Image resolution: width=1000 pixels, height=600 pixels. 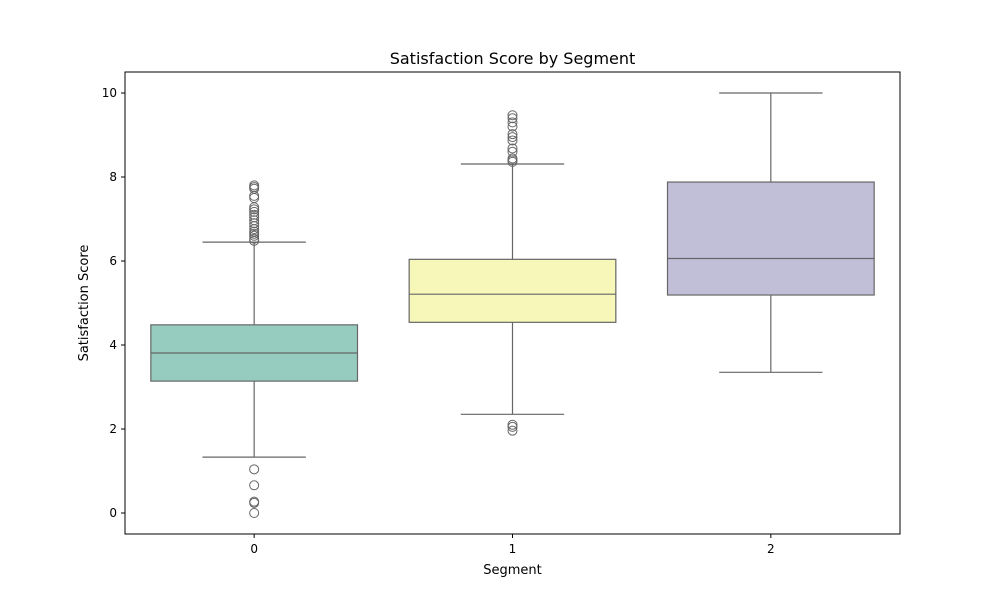 What do you see at coordinates (113, 261) in the screenshot?
I see `y-tick-label: 6` at bounding box center [113, 261].